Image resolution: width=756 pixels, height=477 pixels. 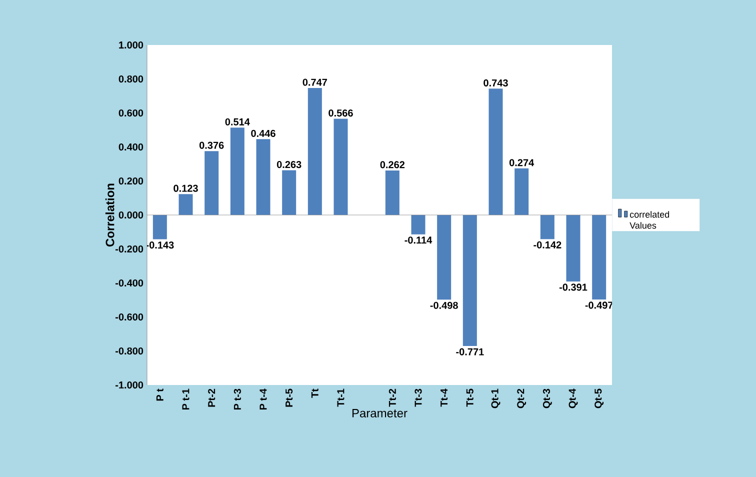 What do you see at coordinates (547, 398) in the screenshot?
I see `x-tick-label: Qt-3` at bounding box center [547, 398].